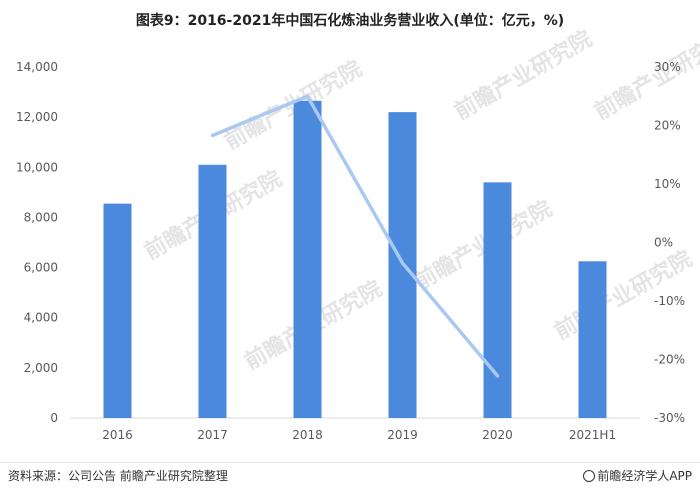 The height and width of the screenshot is (495, 700). I want to click on y-right-tick-label: 10%, so click(667, 184).